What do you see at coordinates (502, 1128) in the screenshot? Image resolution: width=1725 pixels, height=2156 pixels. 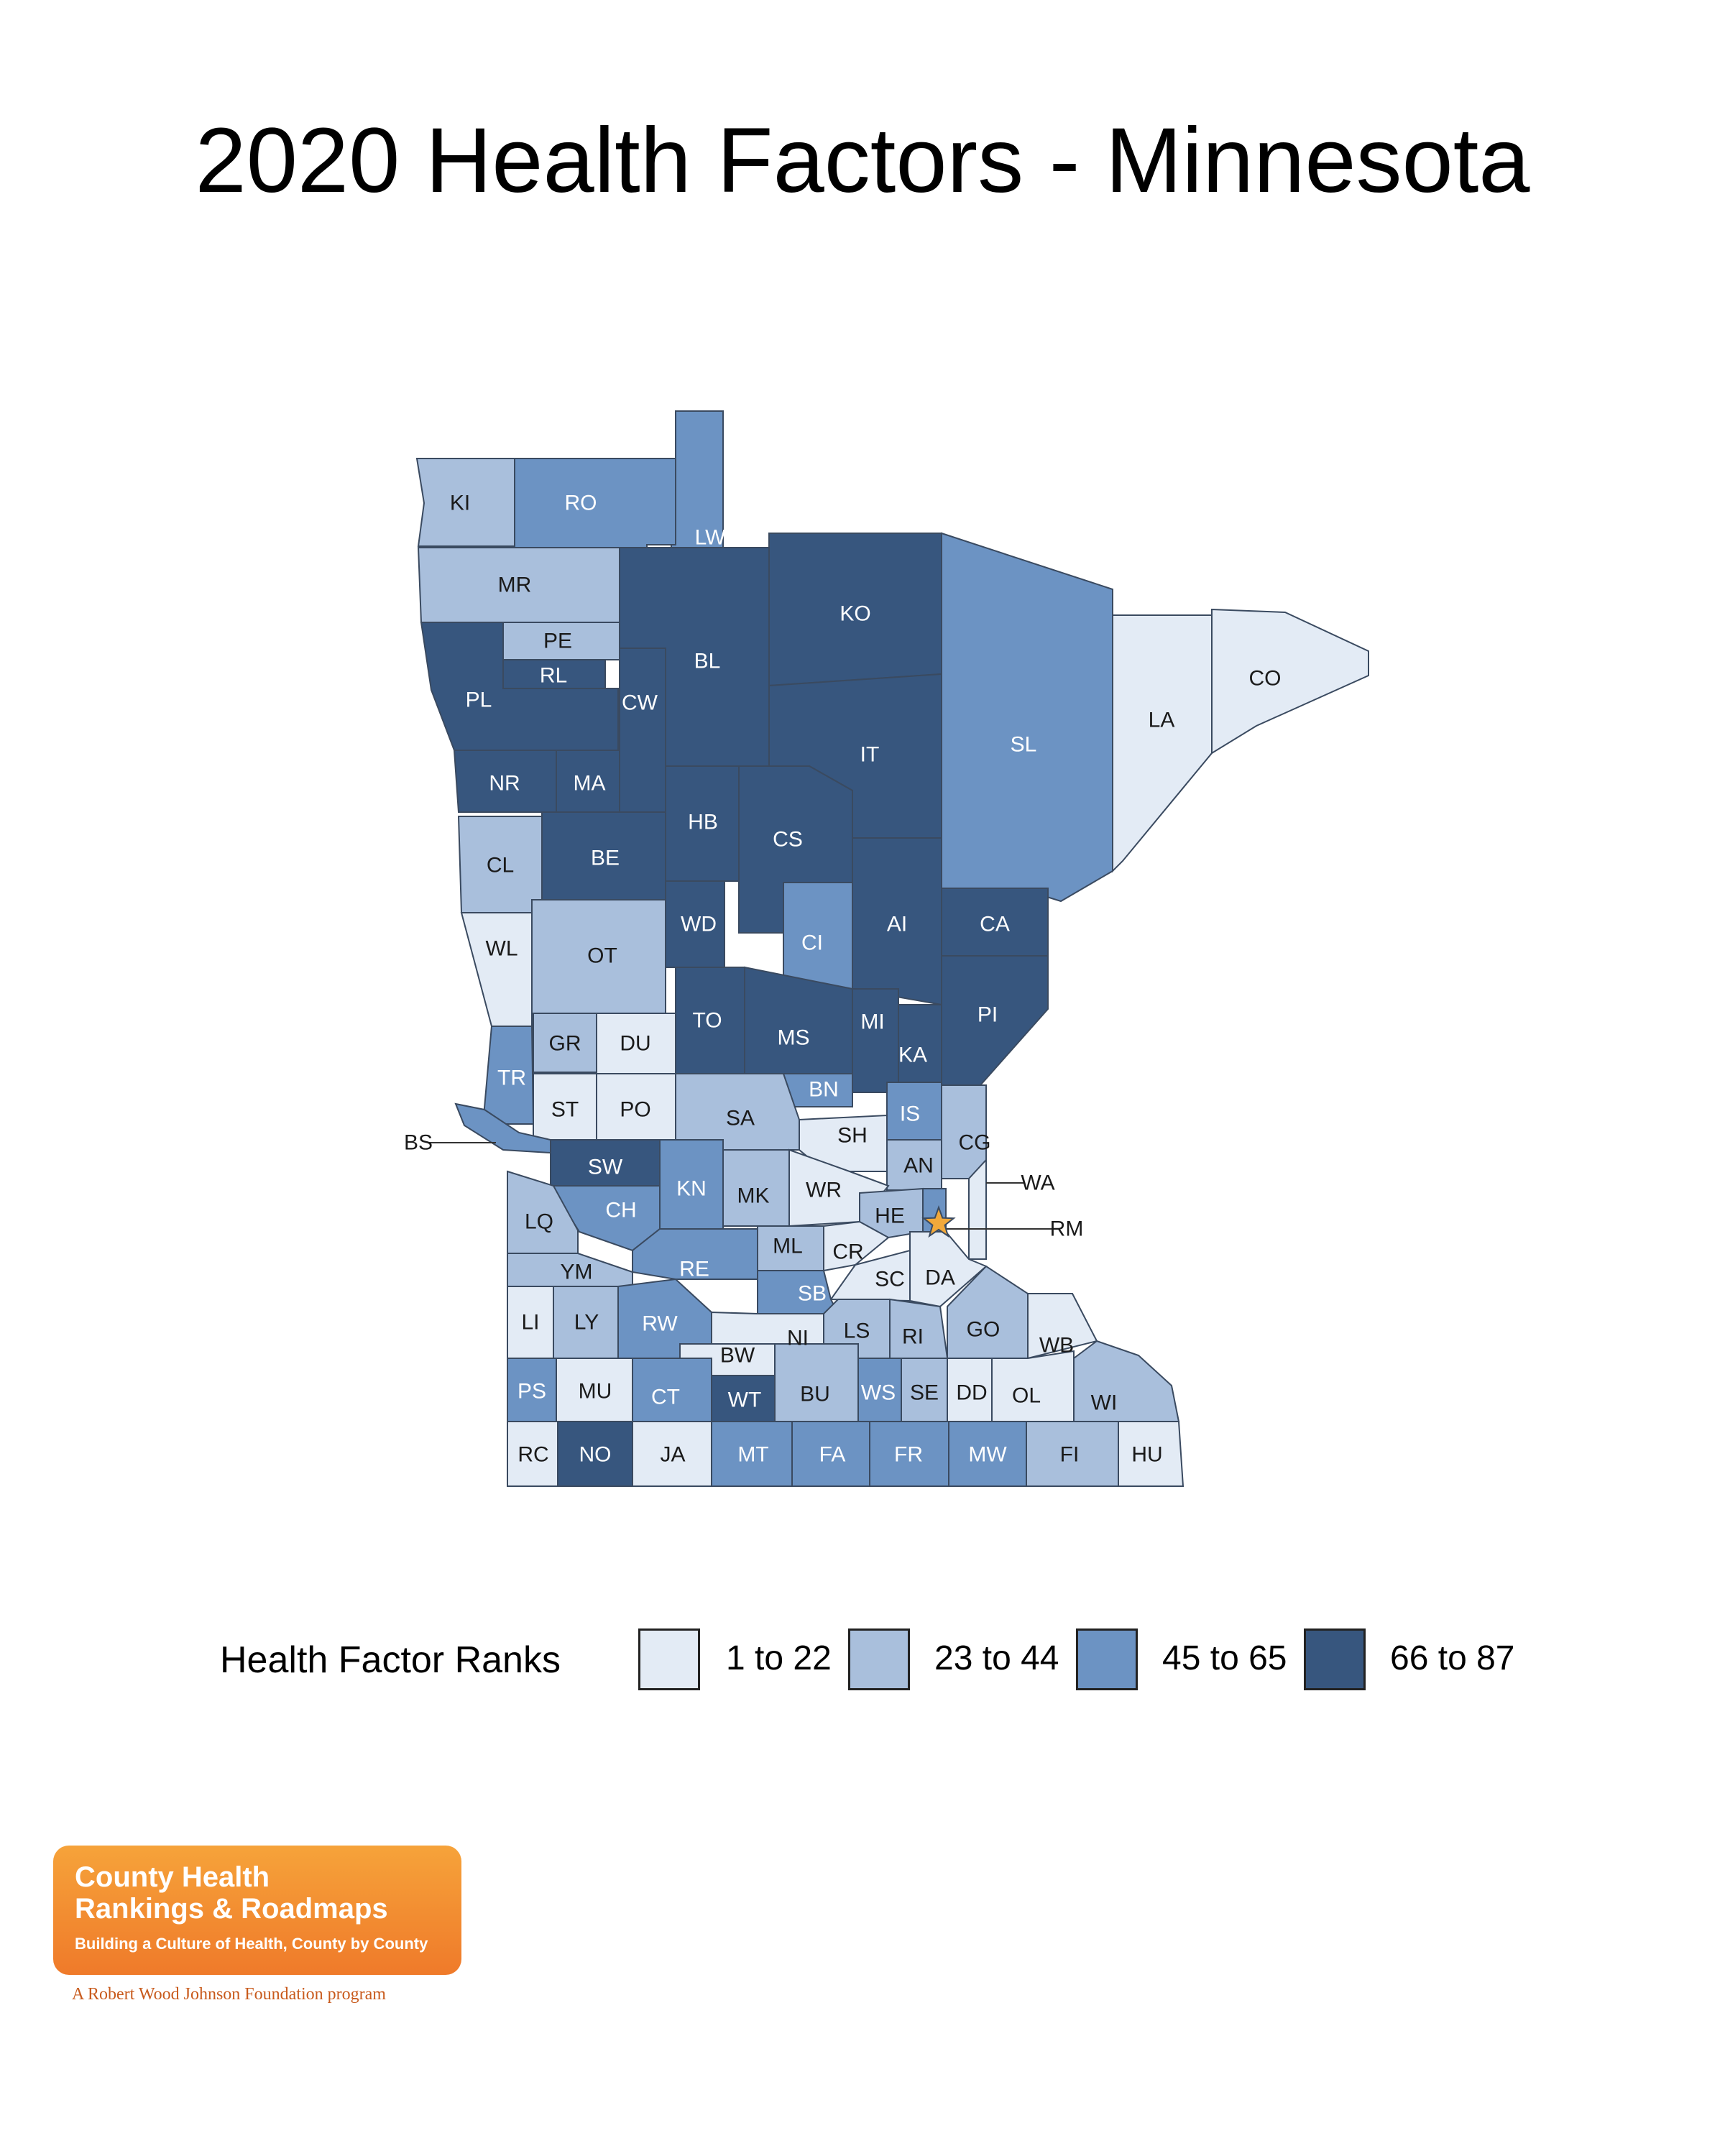 I see `county-bs` at bounding box center [502, 1128].